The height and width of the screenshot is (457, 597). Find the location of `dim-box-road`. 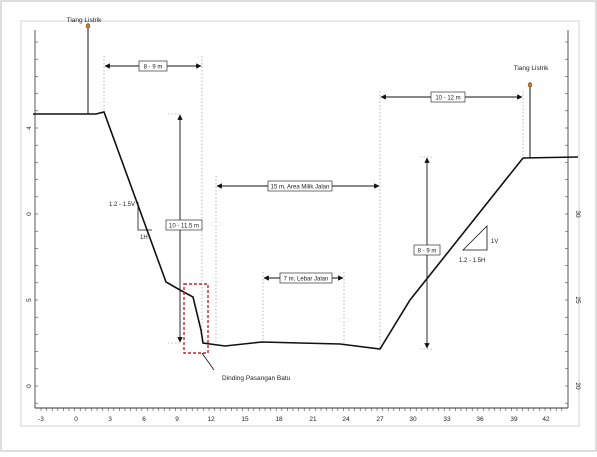

dim-box-road is located at coordinates (300, 186).